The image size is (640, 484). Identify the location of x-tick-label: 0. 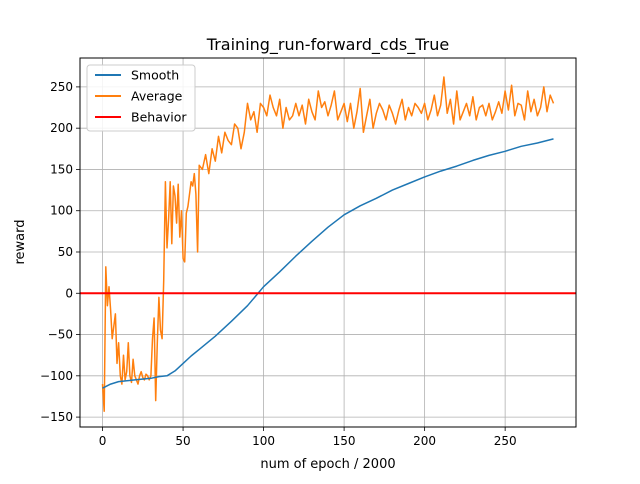
(103, 441).